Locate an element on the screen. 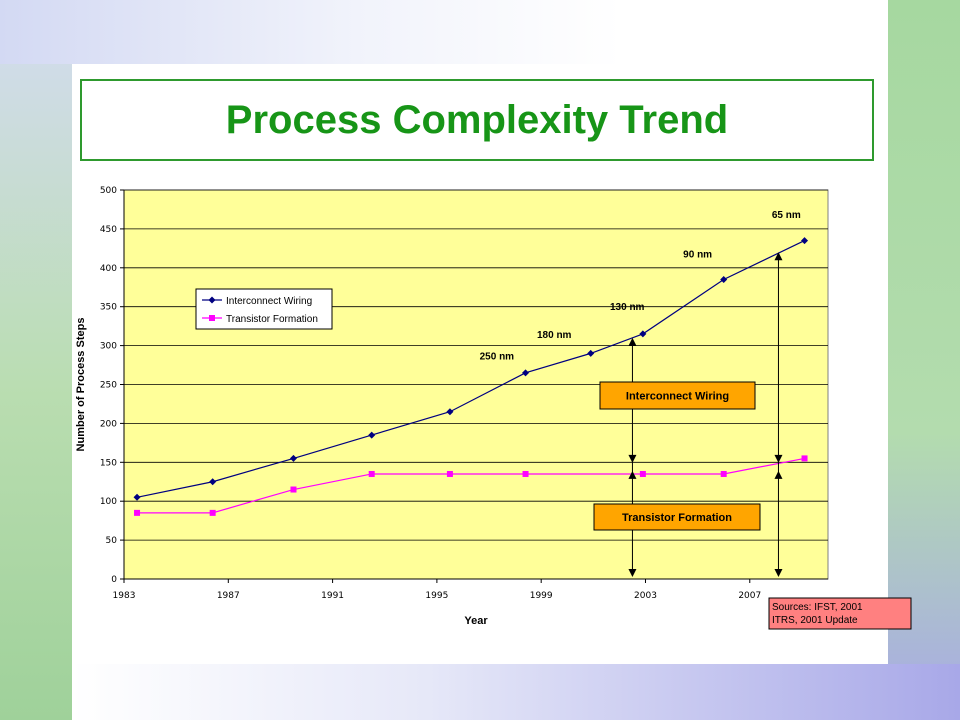 This screenshot has height=720, width=960. left-decor-band is located at coordinates (36, 360).